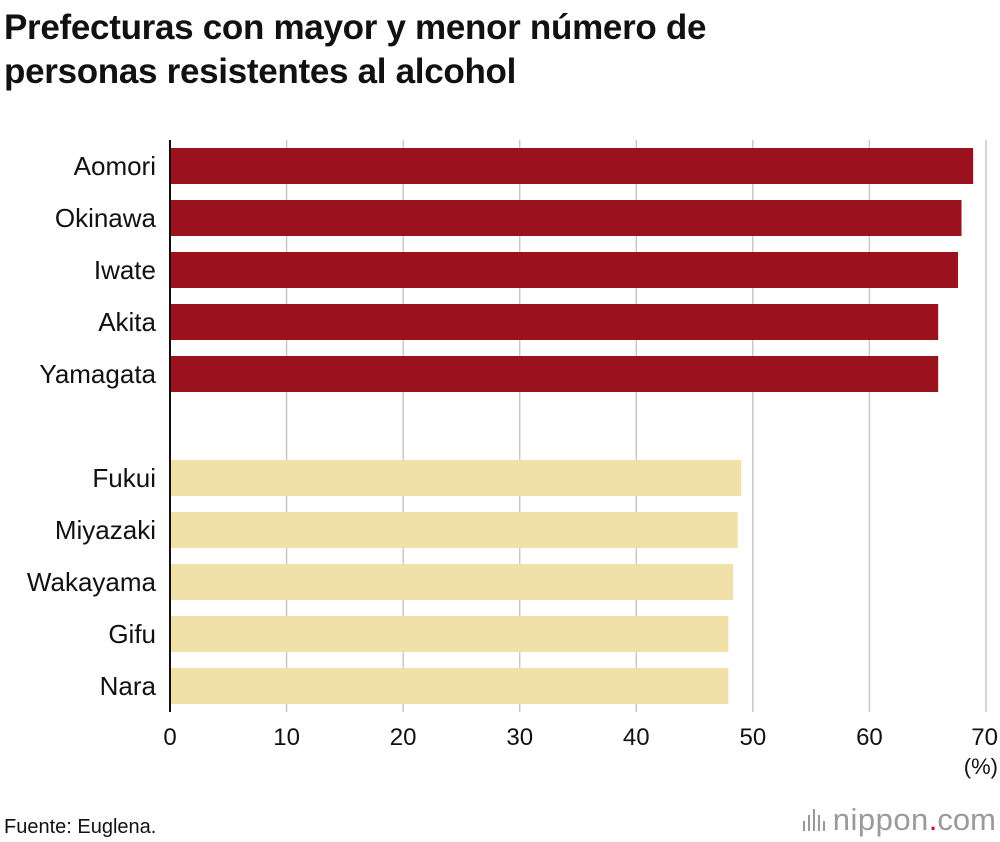 Image resolution: width=1000 pixels, height=842 pixels. I want to click on chart-title-line-2: personas resistentes al alcohol, so click(260, 71).